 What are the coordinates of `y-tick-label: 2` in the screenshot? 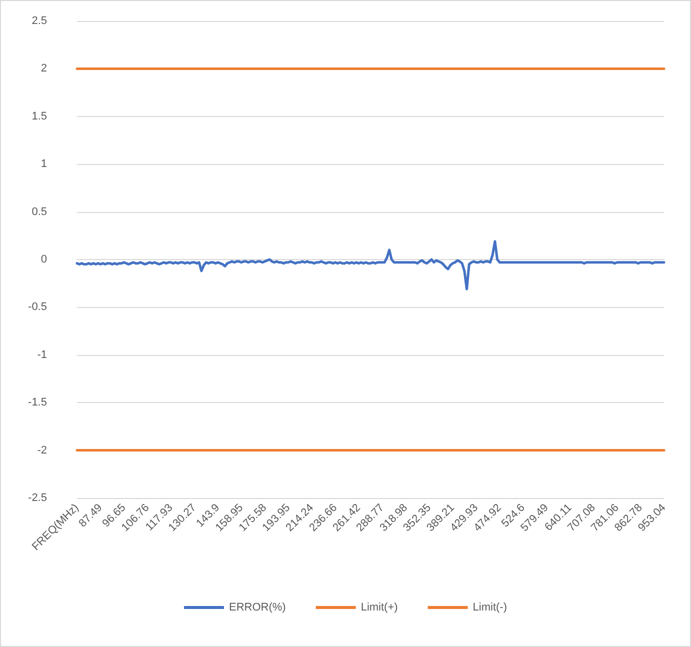 It's located at (43, 68).